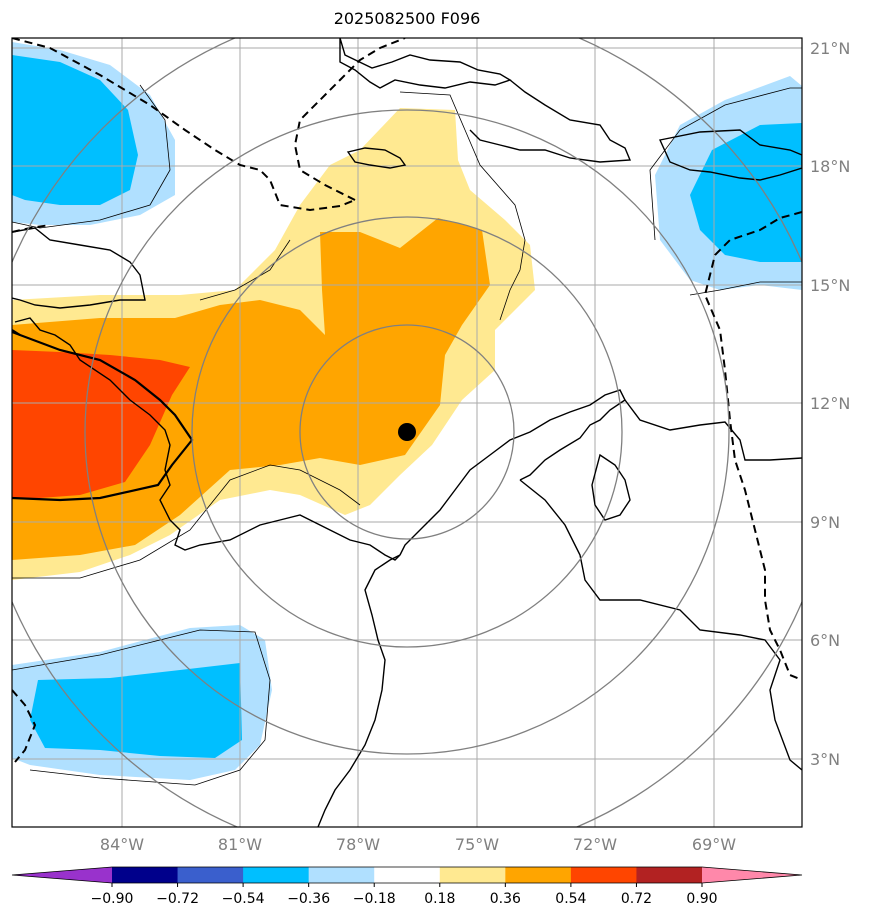 This screenshot has width=873, height=924. What do you see at coordinates (31, 228) in the screenshot?
I see `dashed-sw` at bounding box center [31, 228].